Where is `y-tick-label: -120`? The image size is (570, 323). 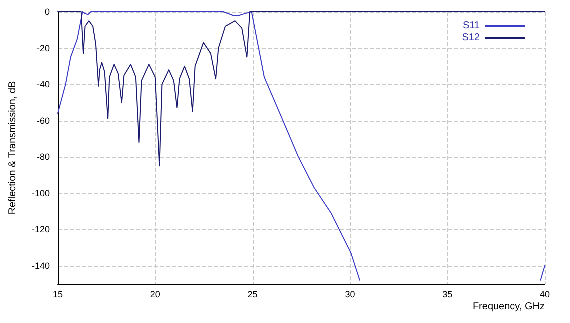 y-tick-label: -120 is located at coordinates (41, 229).